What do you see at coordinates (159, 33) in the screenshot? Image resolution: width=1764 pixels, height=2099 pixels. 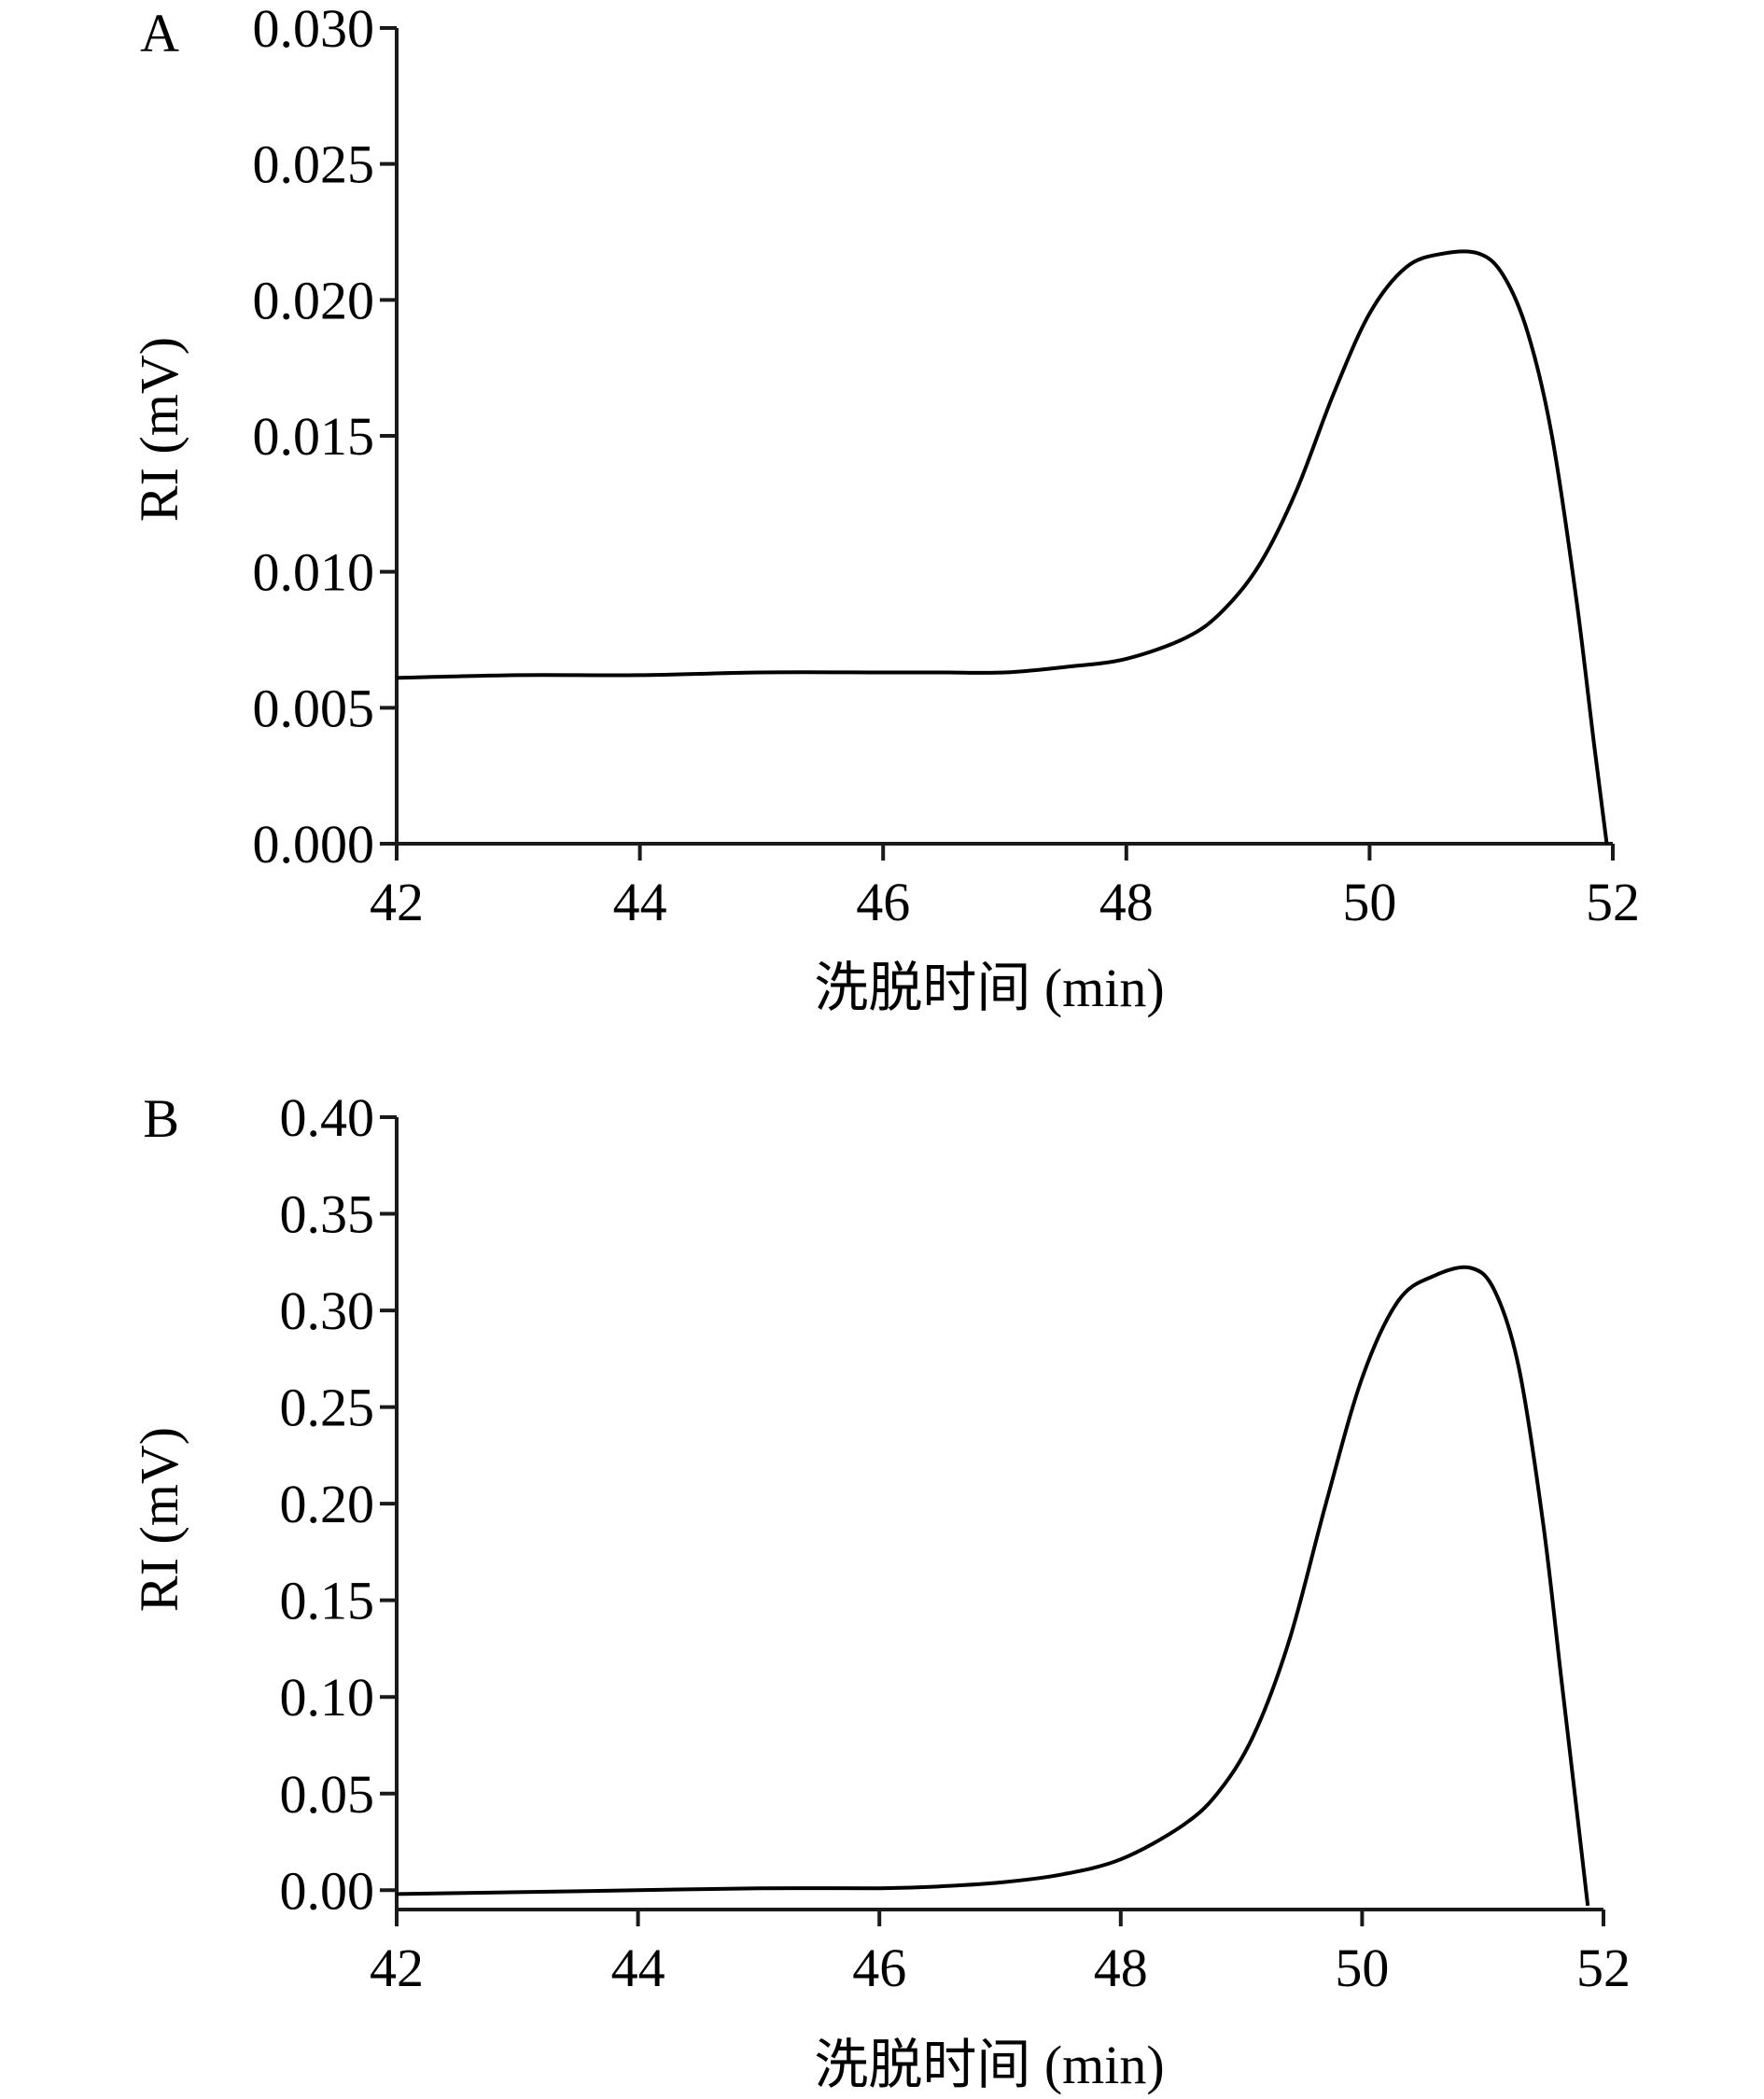 I see `panel-label: A` at bounding box center [159, 33].